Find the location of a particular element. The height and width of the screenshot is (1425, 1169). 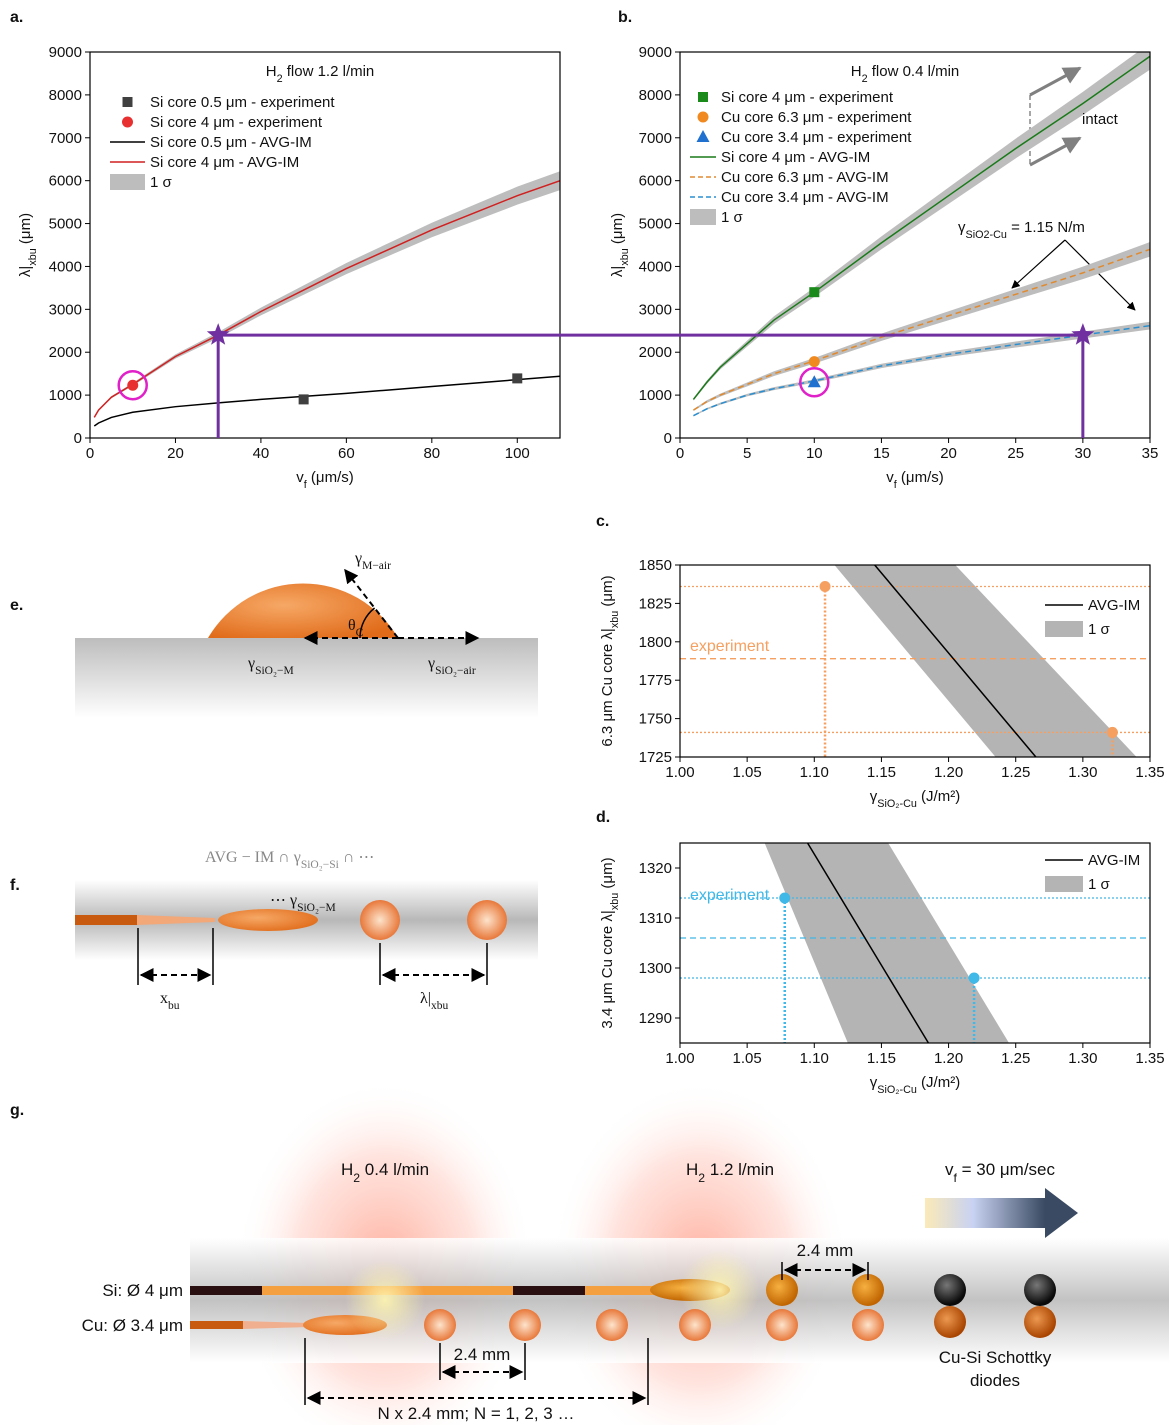

x-tick-label: 1.05 is located at coordinates (747, 772).